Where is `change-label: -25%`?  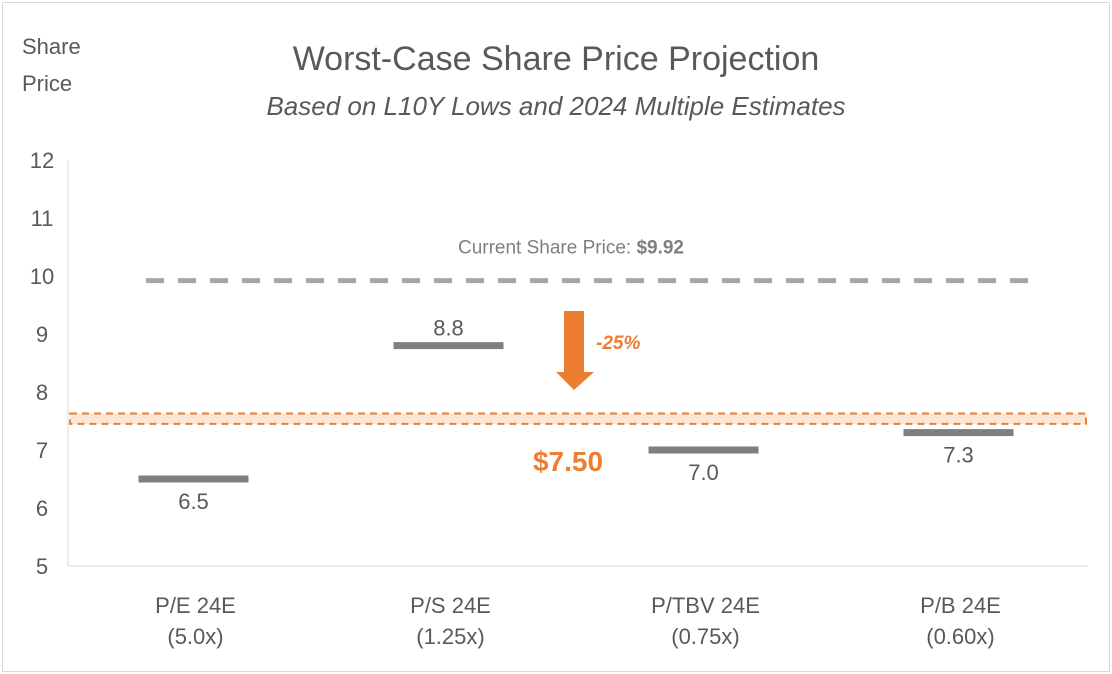 change-label: -25% is located at coordinates (618, 343).